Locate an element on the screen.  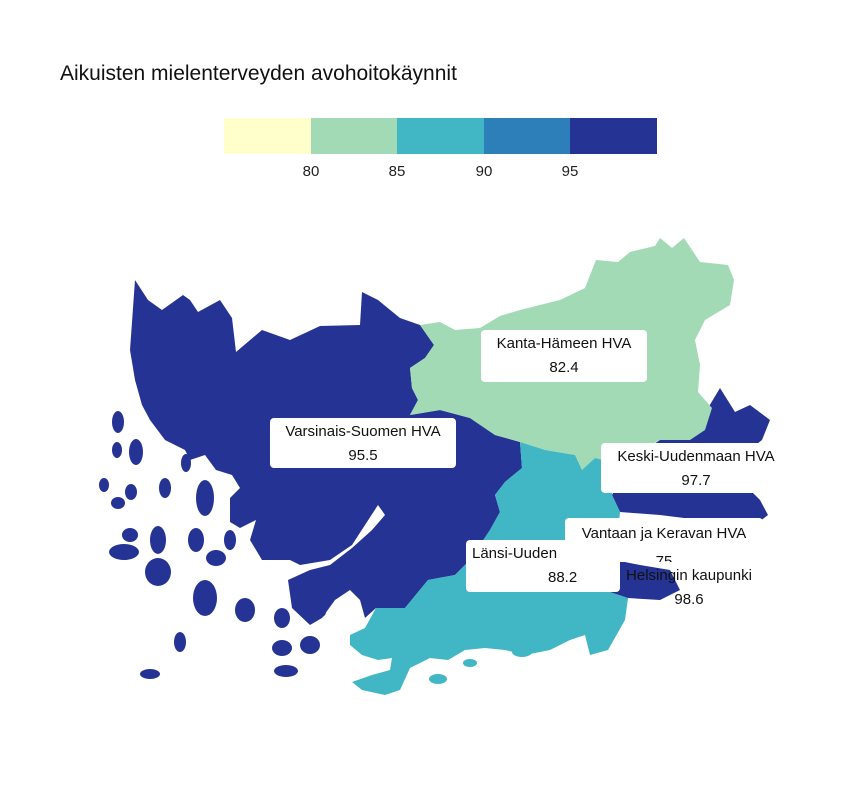
label-helsinki-value: 98.6 is located at coordinates (689, 599).